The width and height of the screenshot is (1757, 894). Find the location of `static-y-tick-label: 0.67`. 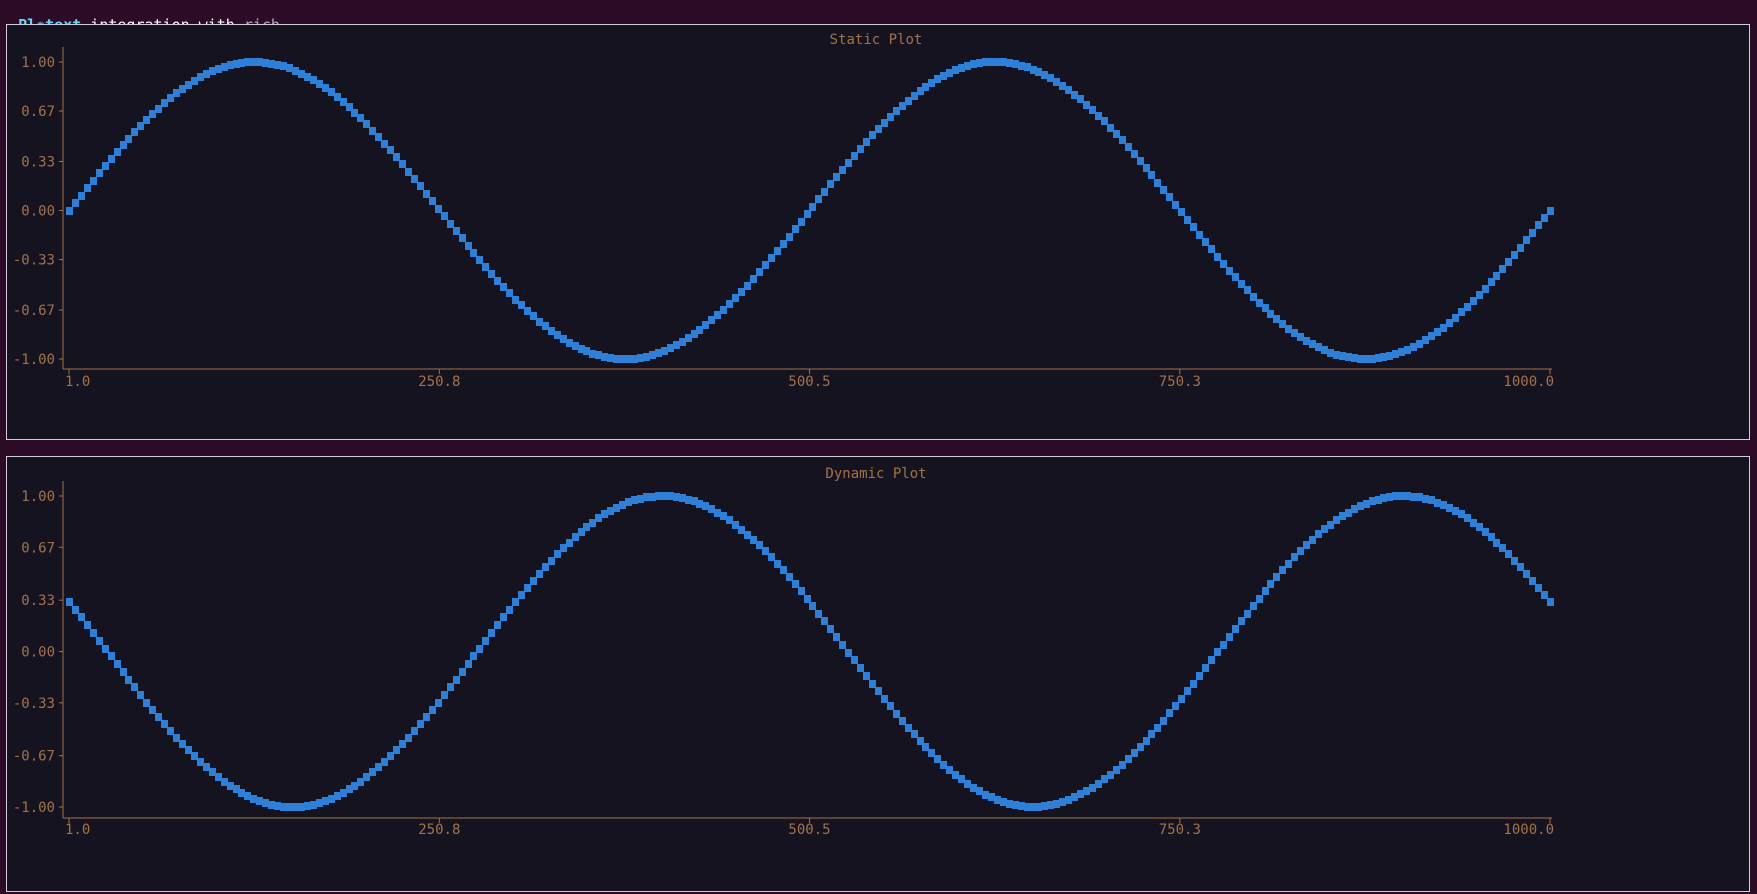

static-y-tick-label: 0.67 is located at coordinates (38, 112).